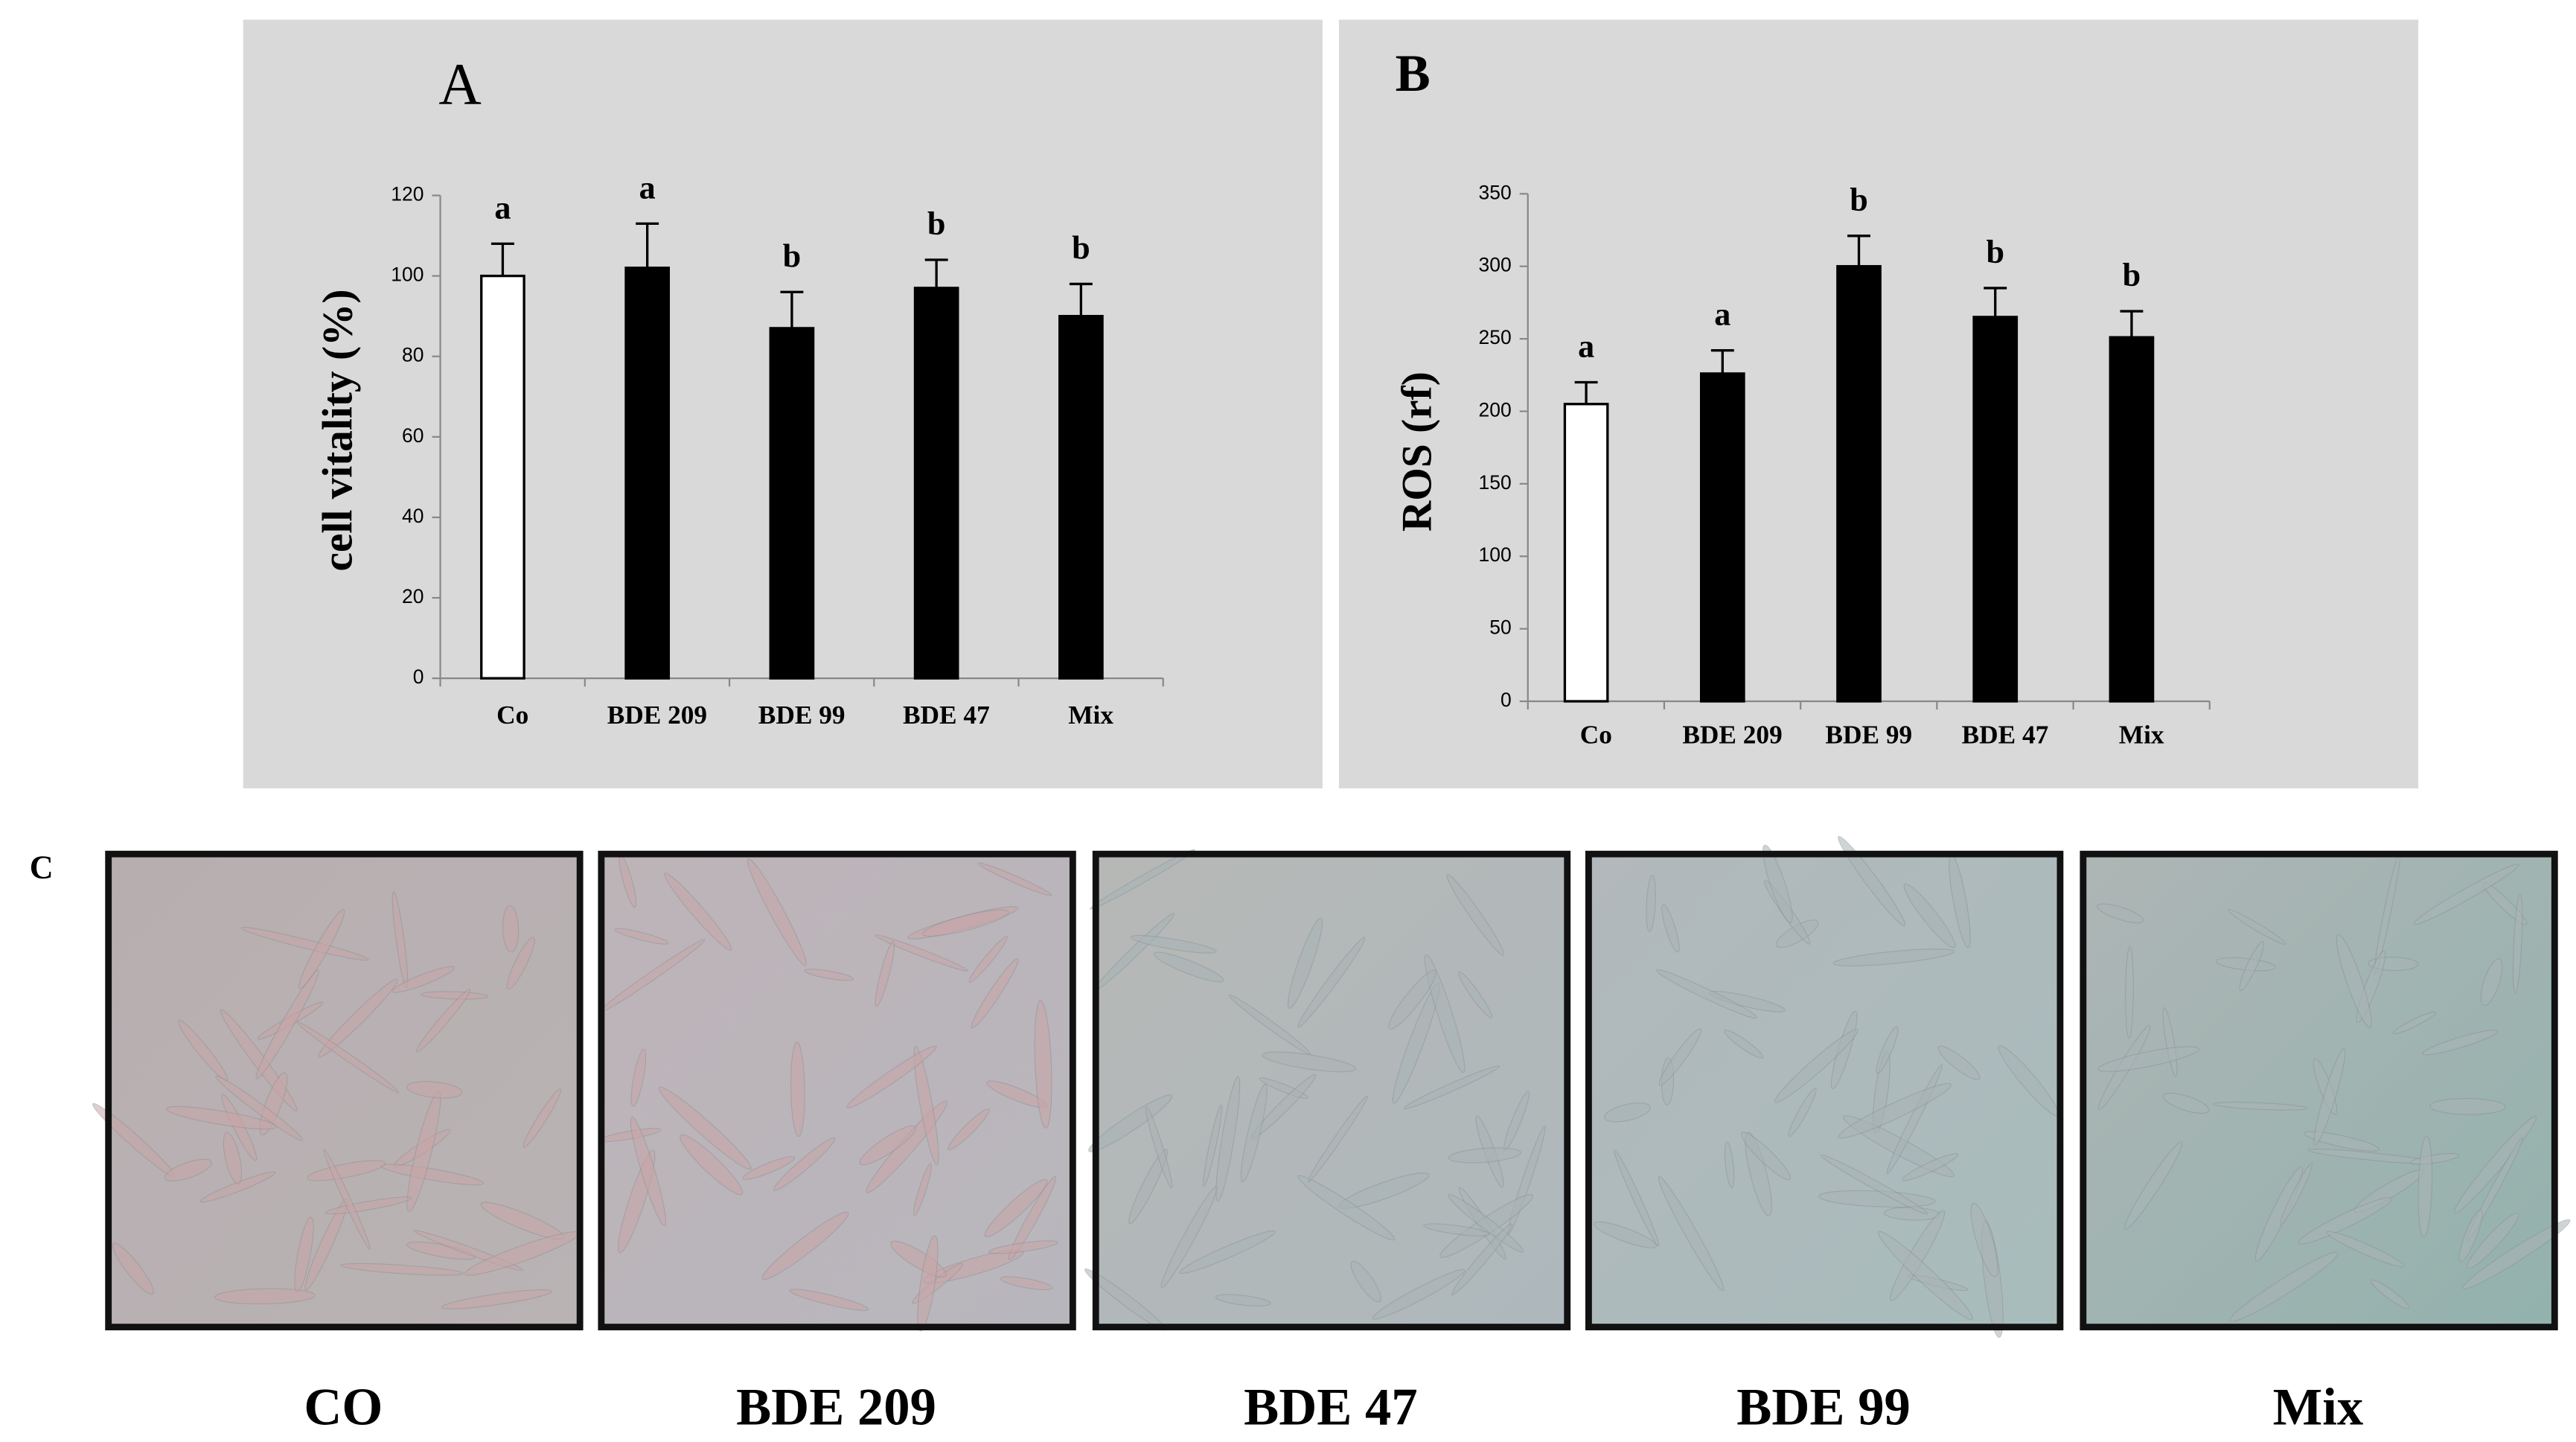 The image size is (2576, 1442). Describe the element at coordinates (947, 715) in the screenshot. I see `x-tick-label: BDE 47` at that location.